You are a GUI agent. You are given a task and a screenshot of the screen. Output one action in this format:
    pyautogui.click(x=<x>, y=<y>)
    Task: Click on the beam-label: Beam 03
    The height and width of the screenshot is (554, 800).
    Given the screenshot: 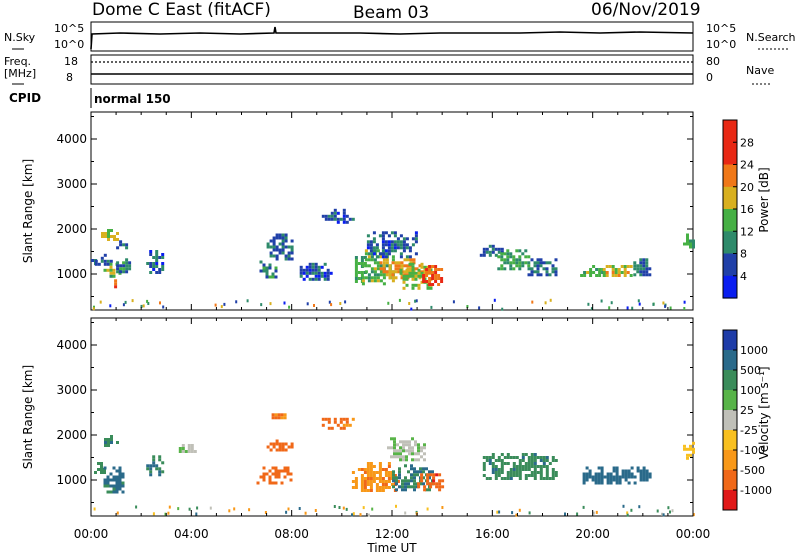 What is the action you would take?
    pyautogui.click(x=391, y=13)
    